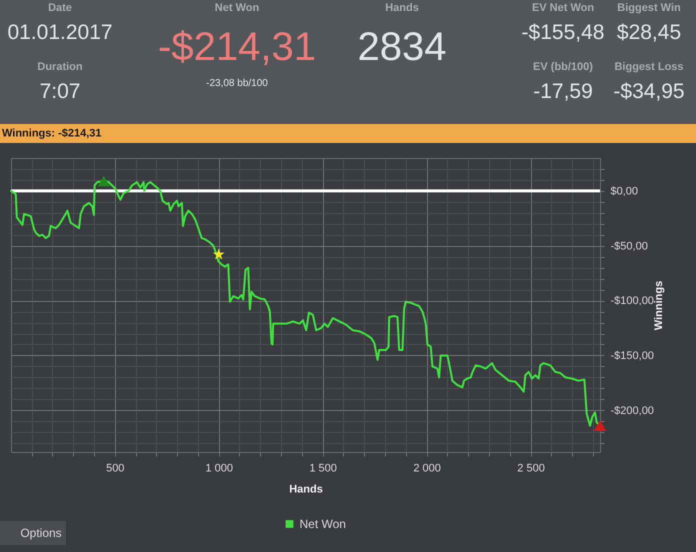 The height and width of the screenshot is (552, 696). What do you see at coordinates (649, 91) in the screenshot?
I see `text: -$34,95` at bounding box center [649, 91].